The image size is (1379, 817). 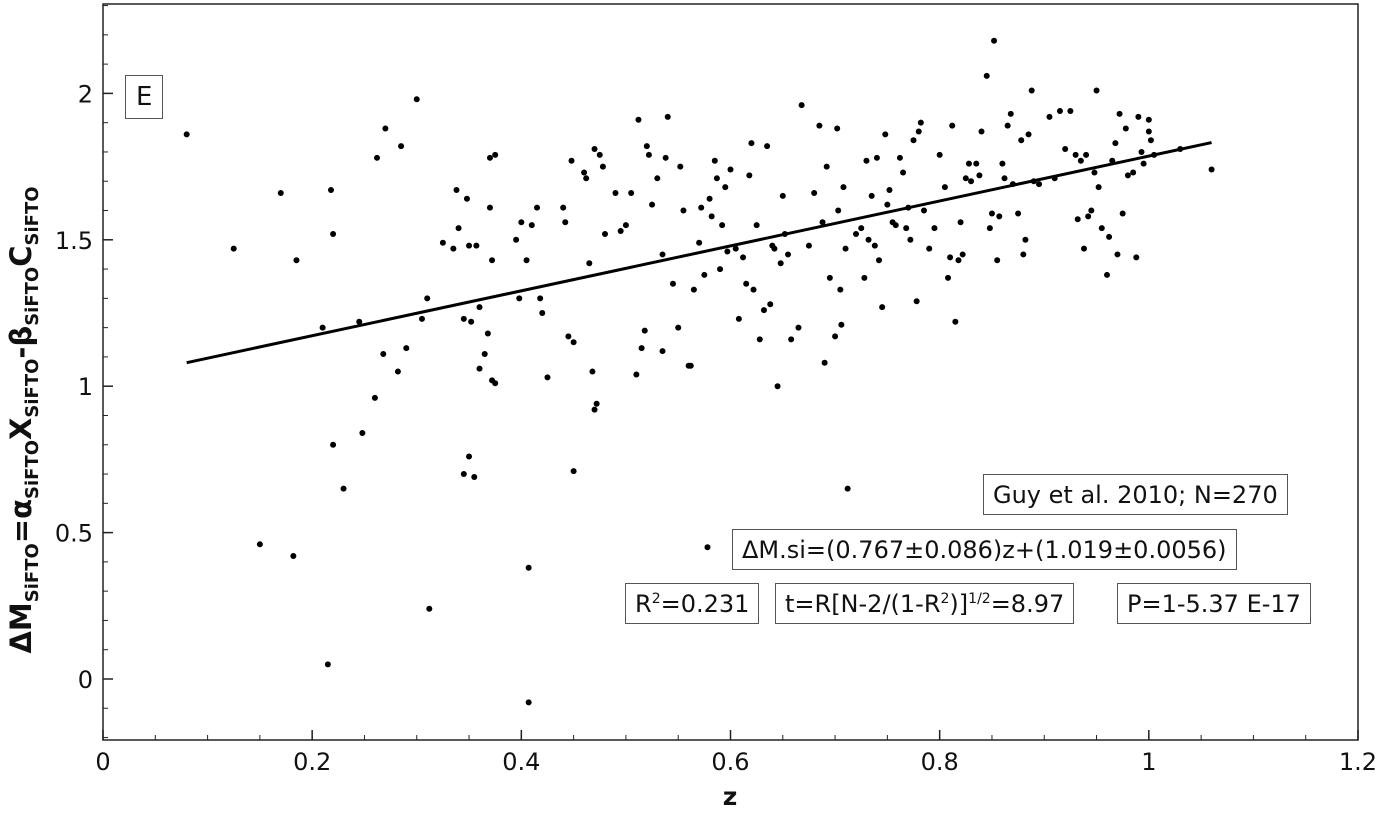 I want to click on x-tick-label: 1.2, so click(x=1358, y=762).